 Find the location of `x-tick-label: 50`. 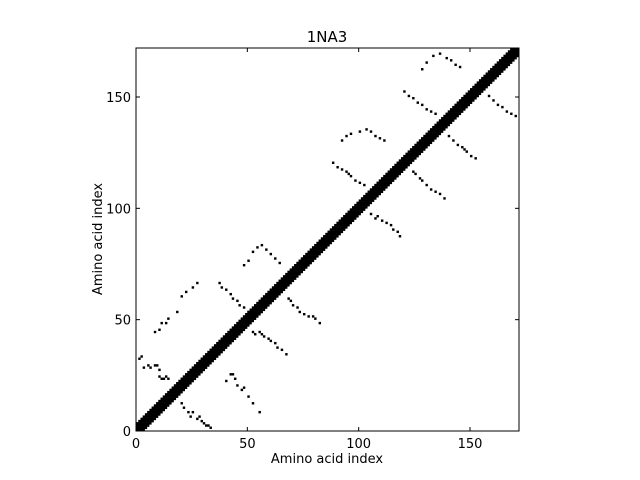

x-tick-label: 50 is located at coordinates (247, 444).